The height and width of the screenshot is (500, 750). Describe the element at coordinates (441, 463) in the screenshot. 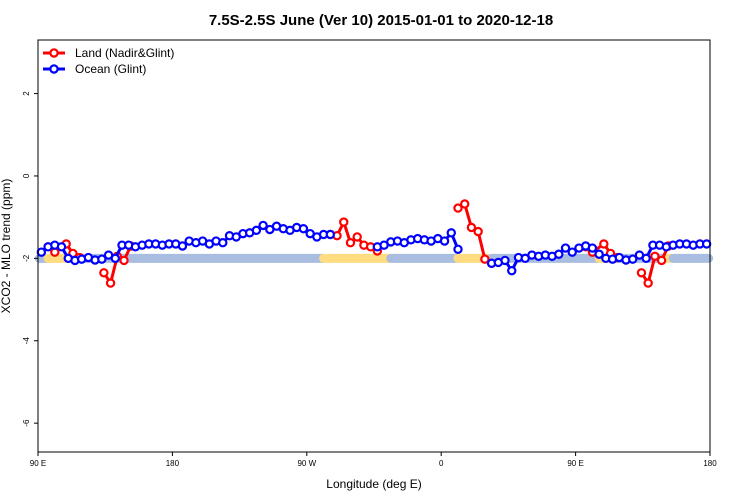

I see `x-tick-label: 0` at that location.